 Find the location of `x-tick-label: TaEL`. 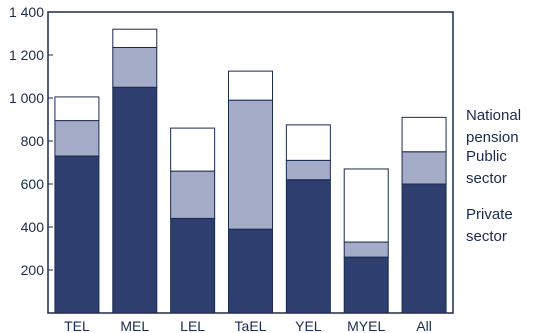

x-tick-label: TaEL is located at coordinates (251, 325).